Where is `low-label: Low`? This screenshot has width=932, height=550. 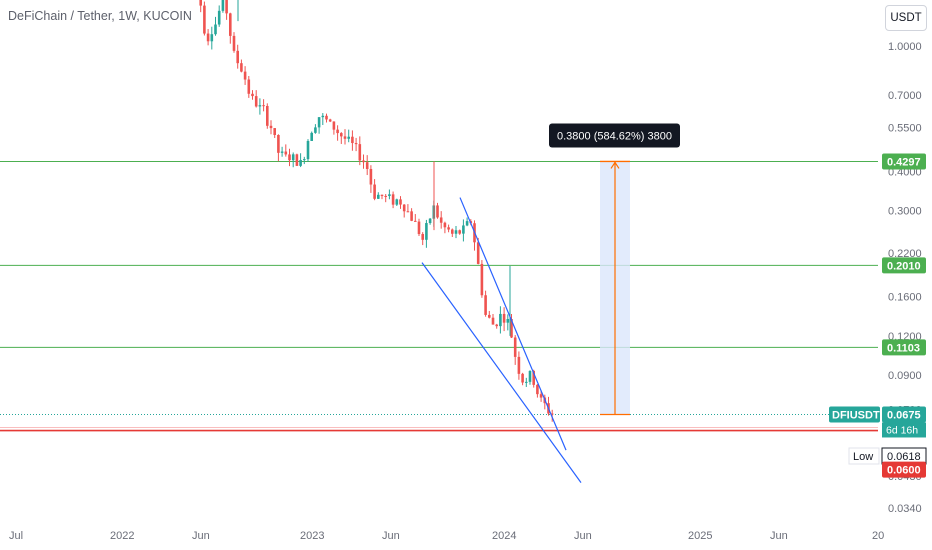 low-label: Low is located at coordinates (863, 457).